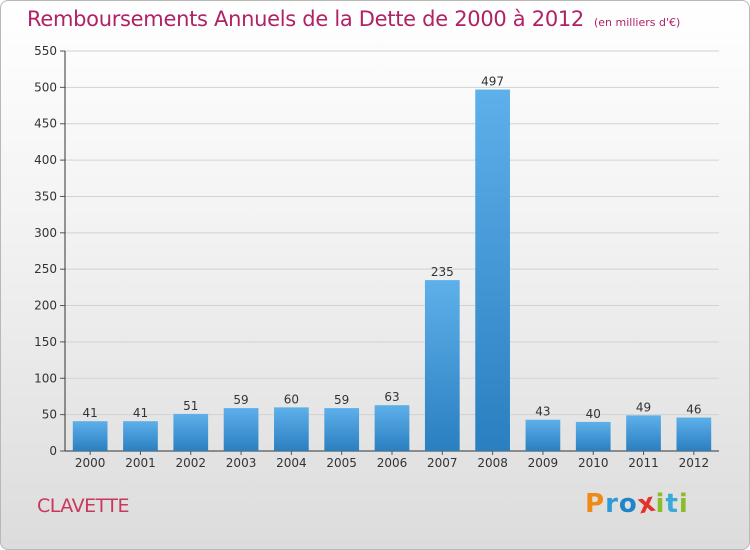  What do you see at coordinates (49, 415) in the screenshot?
I see `y-tick-label: 50` at bounding box center [49, 415].